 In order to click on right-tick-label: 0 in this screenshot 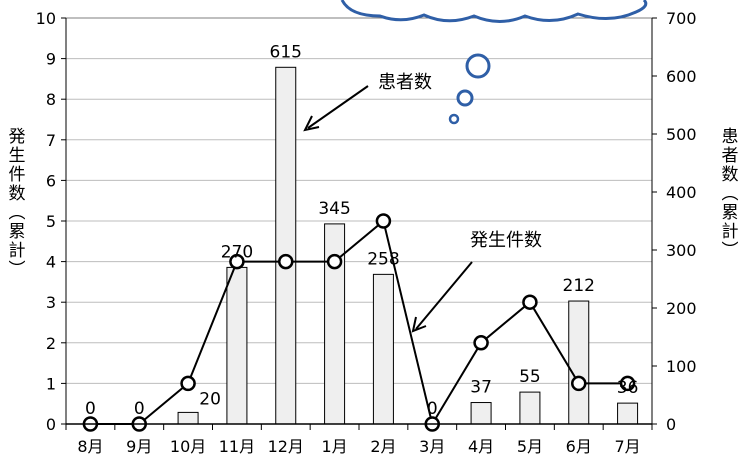, I will do `click(671, 424)`.